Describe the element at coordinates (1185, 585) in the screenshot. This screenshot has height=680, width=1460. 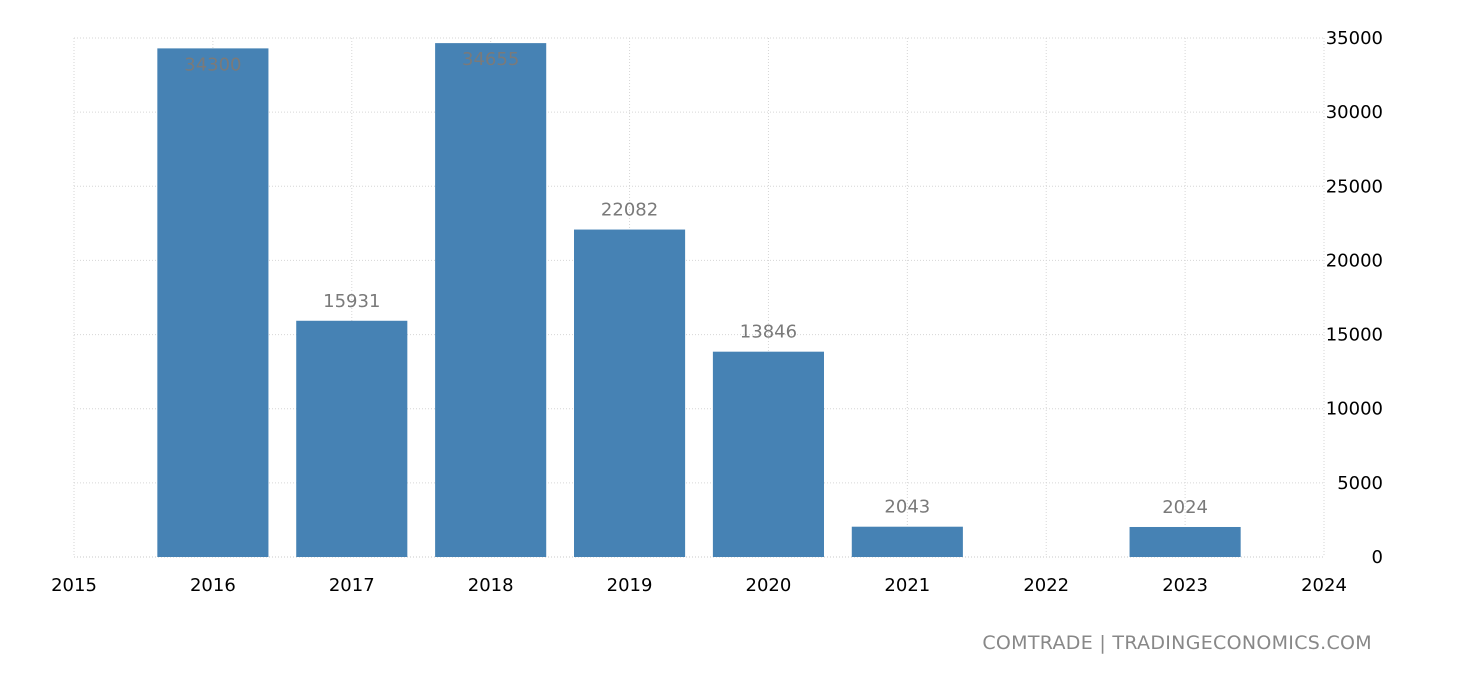
I see `x-tick-label-2023: 2023` at that location.